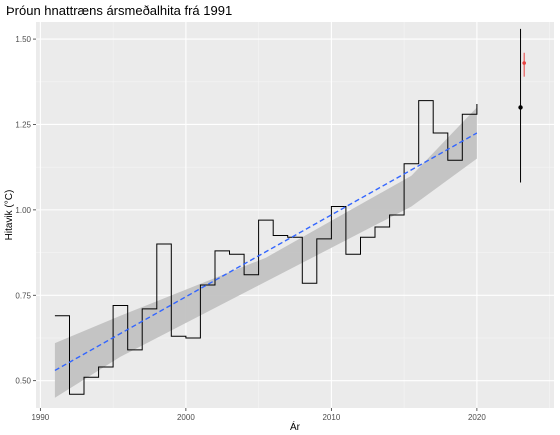  I want to click on y-tick-label: 1.25, so click(23, 124).